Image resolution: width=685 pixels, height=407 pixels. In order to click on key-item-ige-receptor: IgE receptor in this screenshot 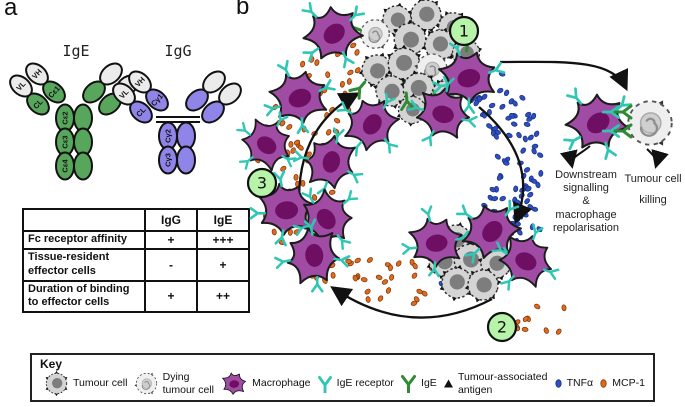, I will do `click(355, 384)`.